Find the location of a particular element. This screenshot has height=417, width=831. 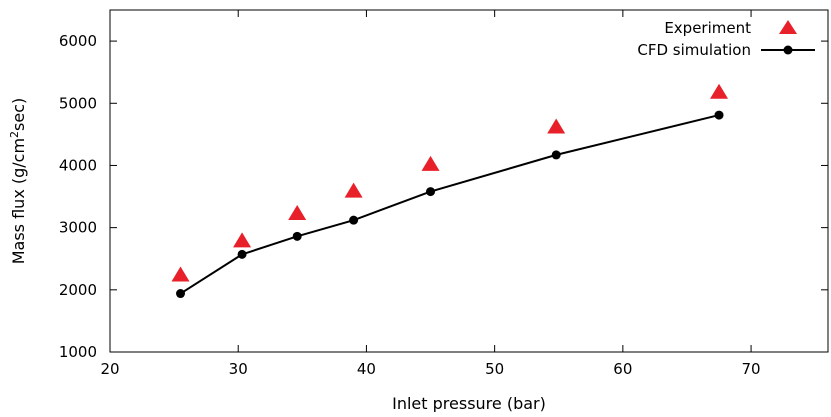

y-tick-label: 4000 is located at coordinates (78, 165).